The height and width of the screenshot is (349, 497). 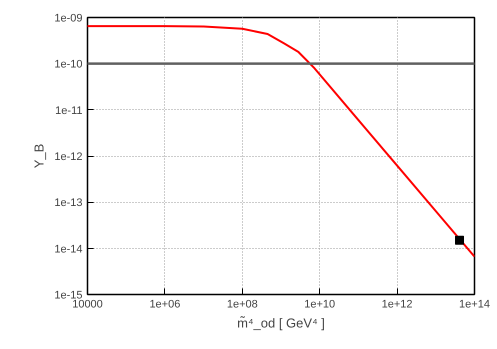 What do you see at coordinates (164, 304) in the screenshot?
I see `x-tick-label: 1e+06` at bounding box center [164, 304].